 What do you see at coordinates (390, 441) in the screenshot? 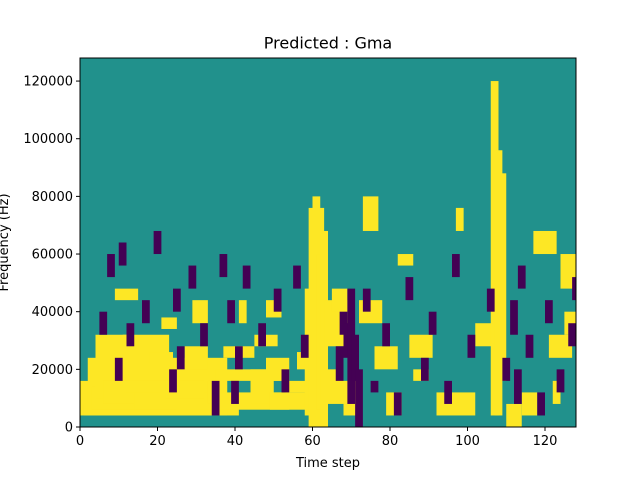
I see `x-tick-label: 80` at bounding box center [390, 441].